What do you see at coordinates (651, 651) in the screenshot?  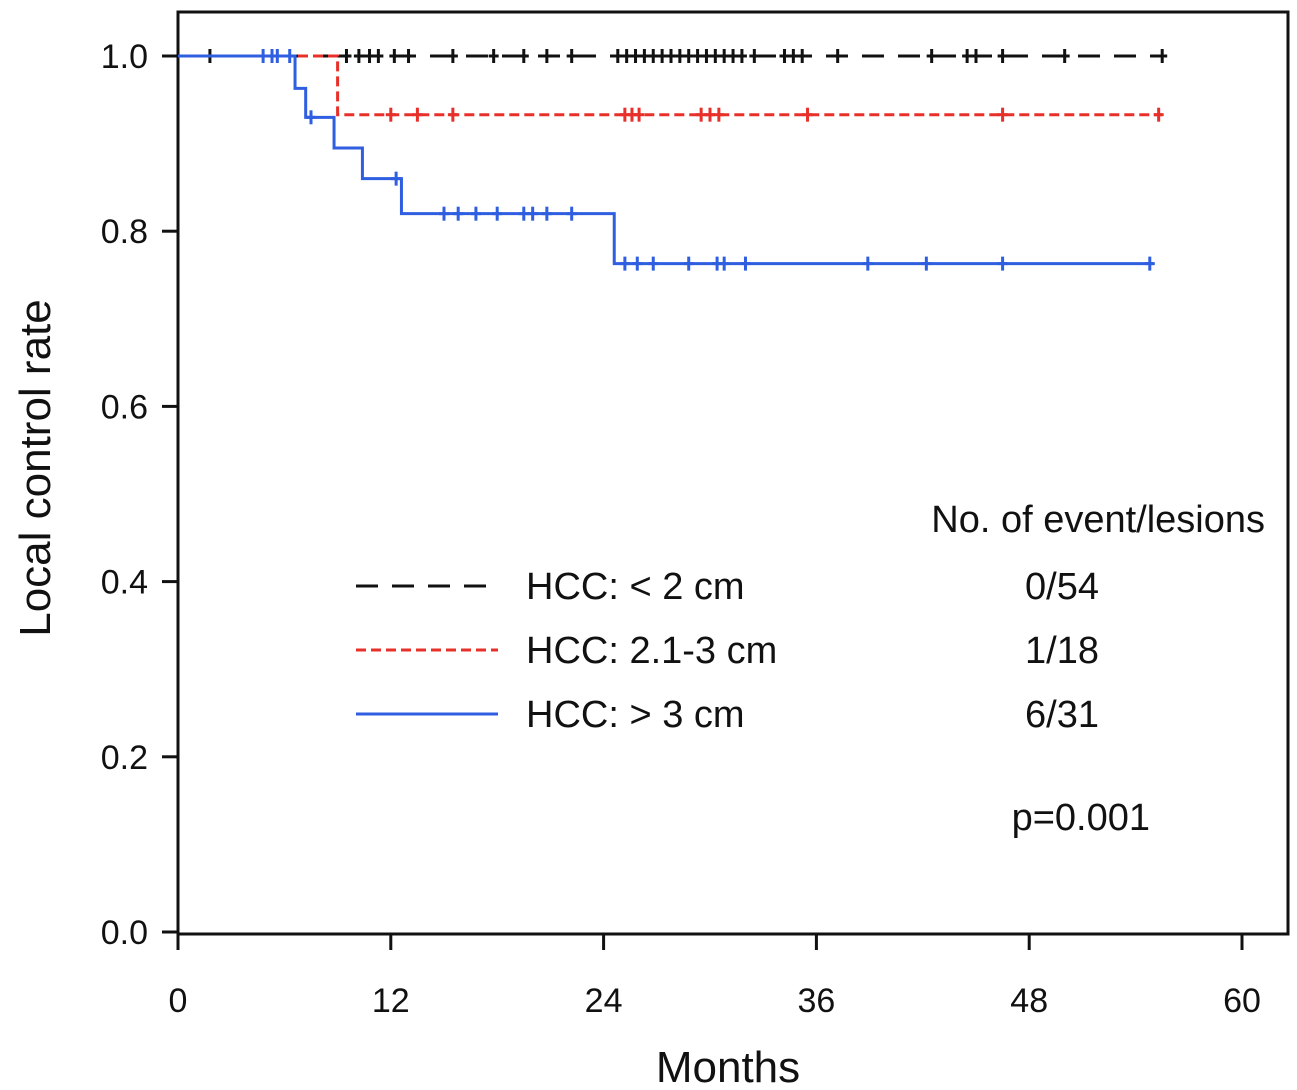 I see `legend-series-name: HCC: 2.1-3 cm` at bounding box center [651, 651].